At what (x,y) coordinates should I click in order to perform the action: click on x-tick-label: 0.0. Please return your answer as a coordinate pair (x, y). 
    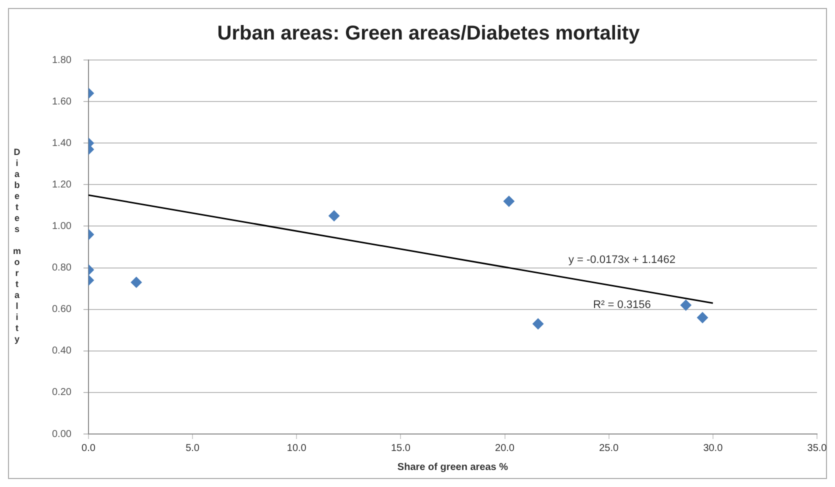
    Looking at the image, I should click on (89, 448).